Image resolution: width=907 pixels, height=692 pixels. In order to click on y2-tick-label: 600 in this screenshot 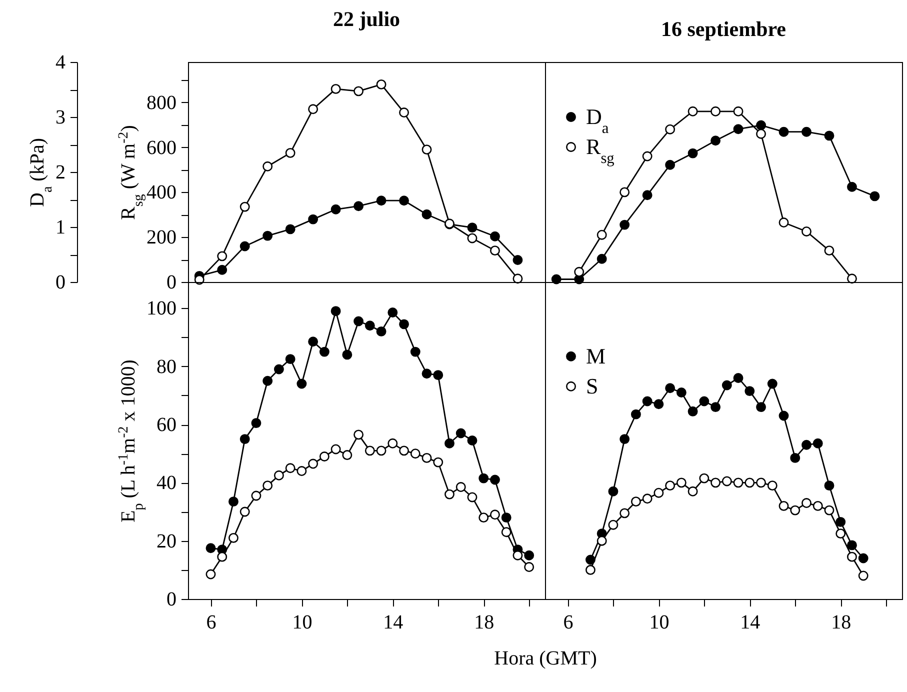, I will do `click(161, 147)`.